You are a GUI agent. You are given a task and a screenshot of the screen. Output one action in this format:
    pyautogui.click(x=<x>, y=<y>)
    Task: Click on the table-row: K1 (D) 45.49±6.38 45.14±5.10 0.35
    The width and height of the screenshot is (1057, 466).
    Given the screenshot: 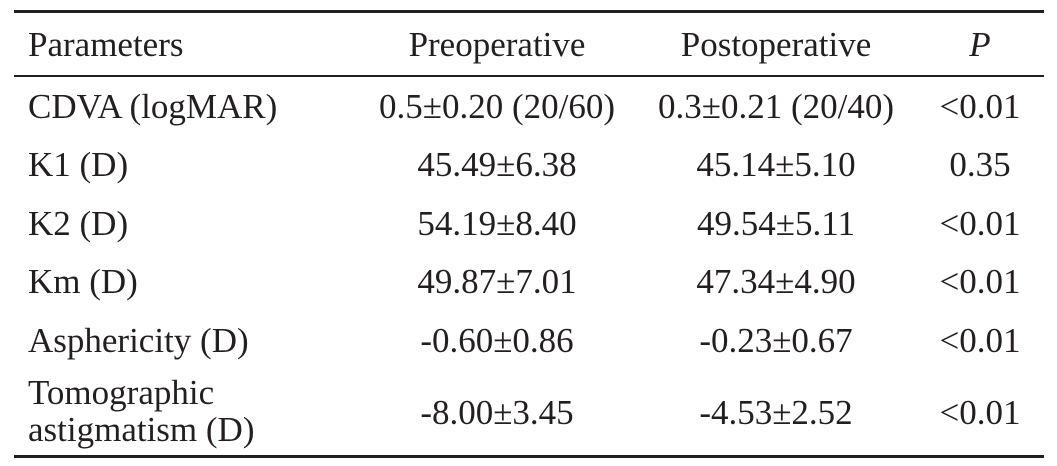 What is the action you would take?
    pyautogui.click(x=529, y=165)
    